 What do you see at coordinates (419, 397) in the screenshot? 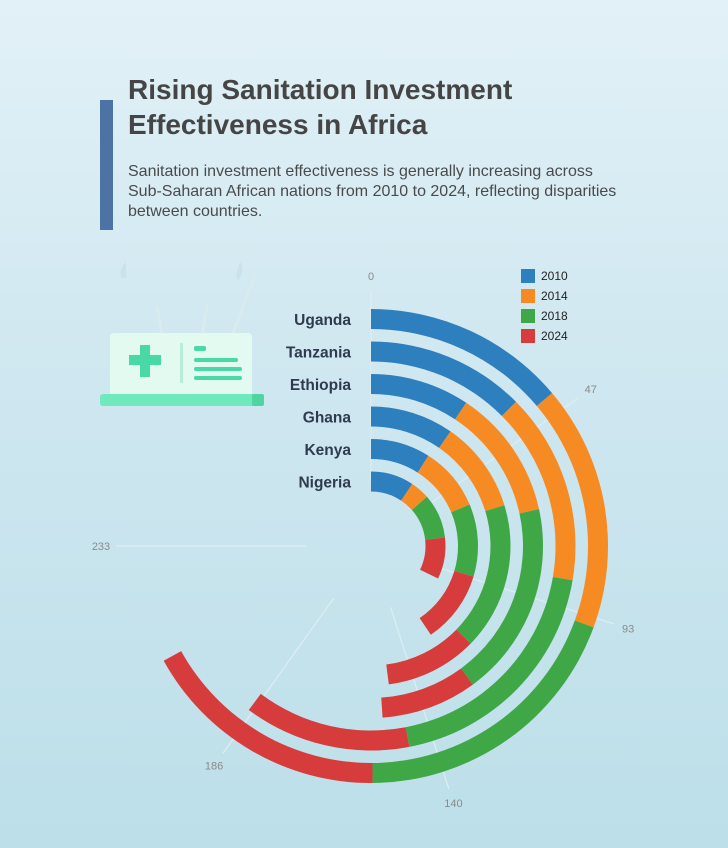
I see `bar-segment-ethiopia-2010` at bounding box center [419, 397].